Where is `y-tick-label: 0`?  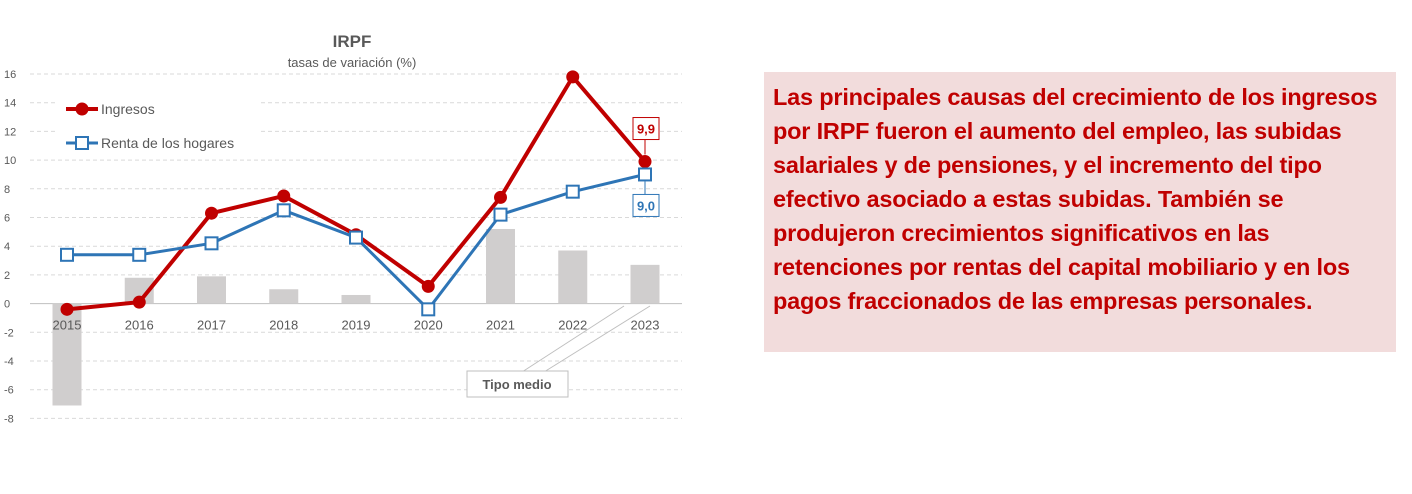
y-tick-label: 0 is located at coordinates (7, 305).